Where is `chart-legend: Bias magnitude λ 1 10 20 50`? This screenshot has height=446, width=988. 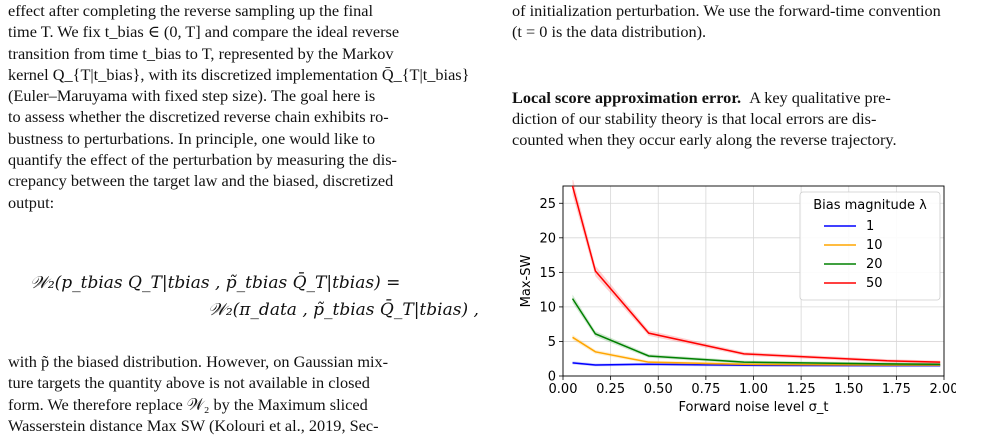 chart-legend: Bias magnitude λ 1 10 20 50 is located at coordinates (870, 246).